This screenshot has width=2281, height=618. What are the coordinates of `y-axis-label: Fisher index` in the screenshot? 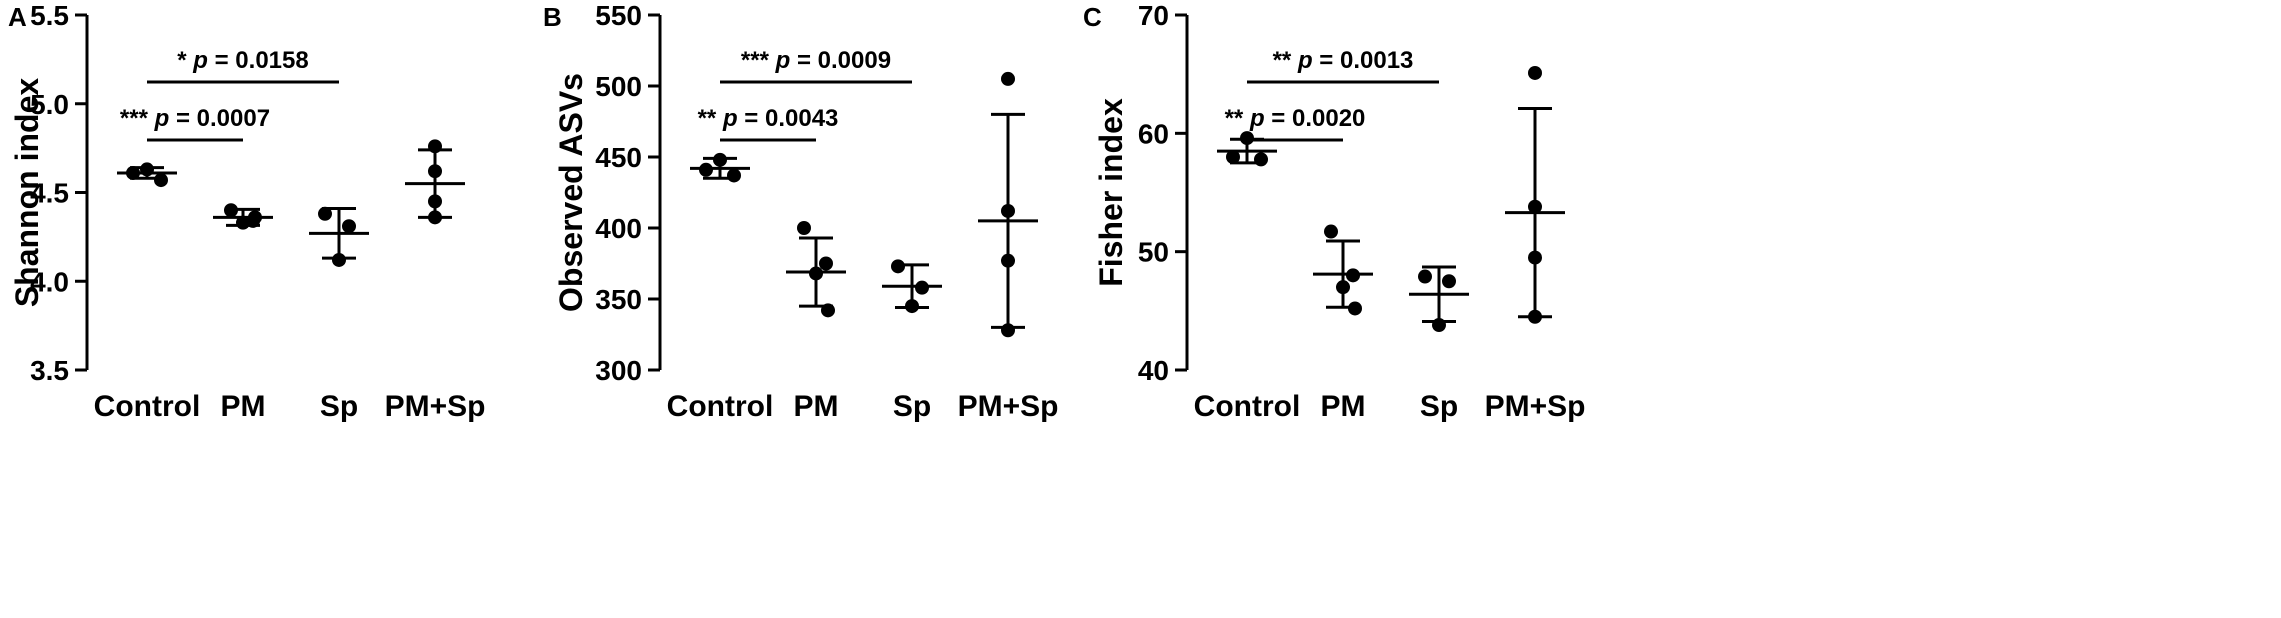 It's located at (1111, 192).